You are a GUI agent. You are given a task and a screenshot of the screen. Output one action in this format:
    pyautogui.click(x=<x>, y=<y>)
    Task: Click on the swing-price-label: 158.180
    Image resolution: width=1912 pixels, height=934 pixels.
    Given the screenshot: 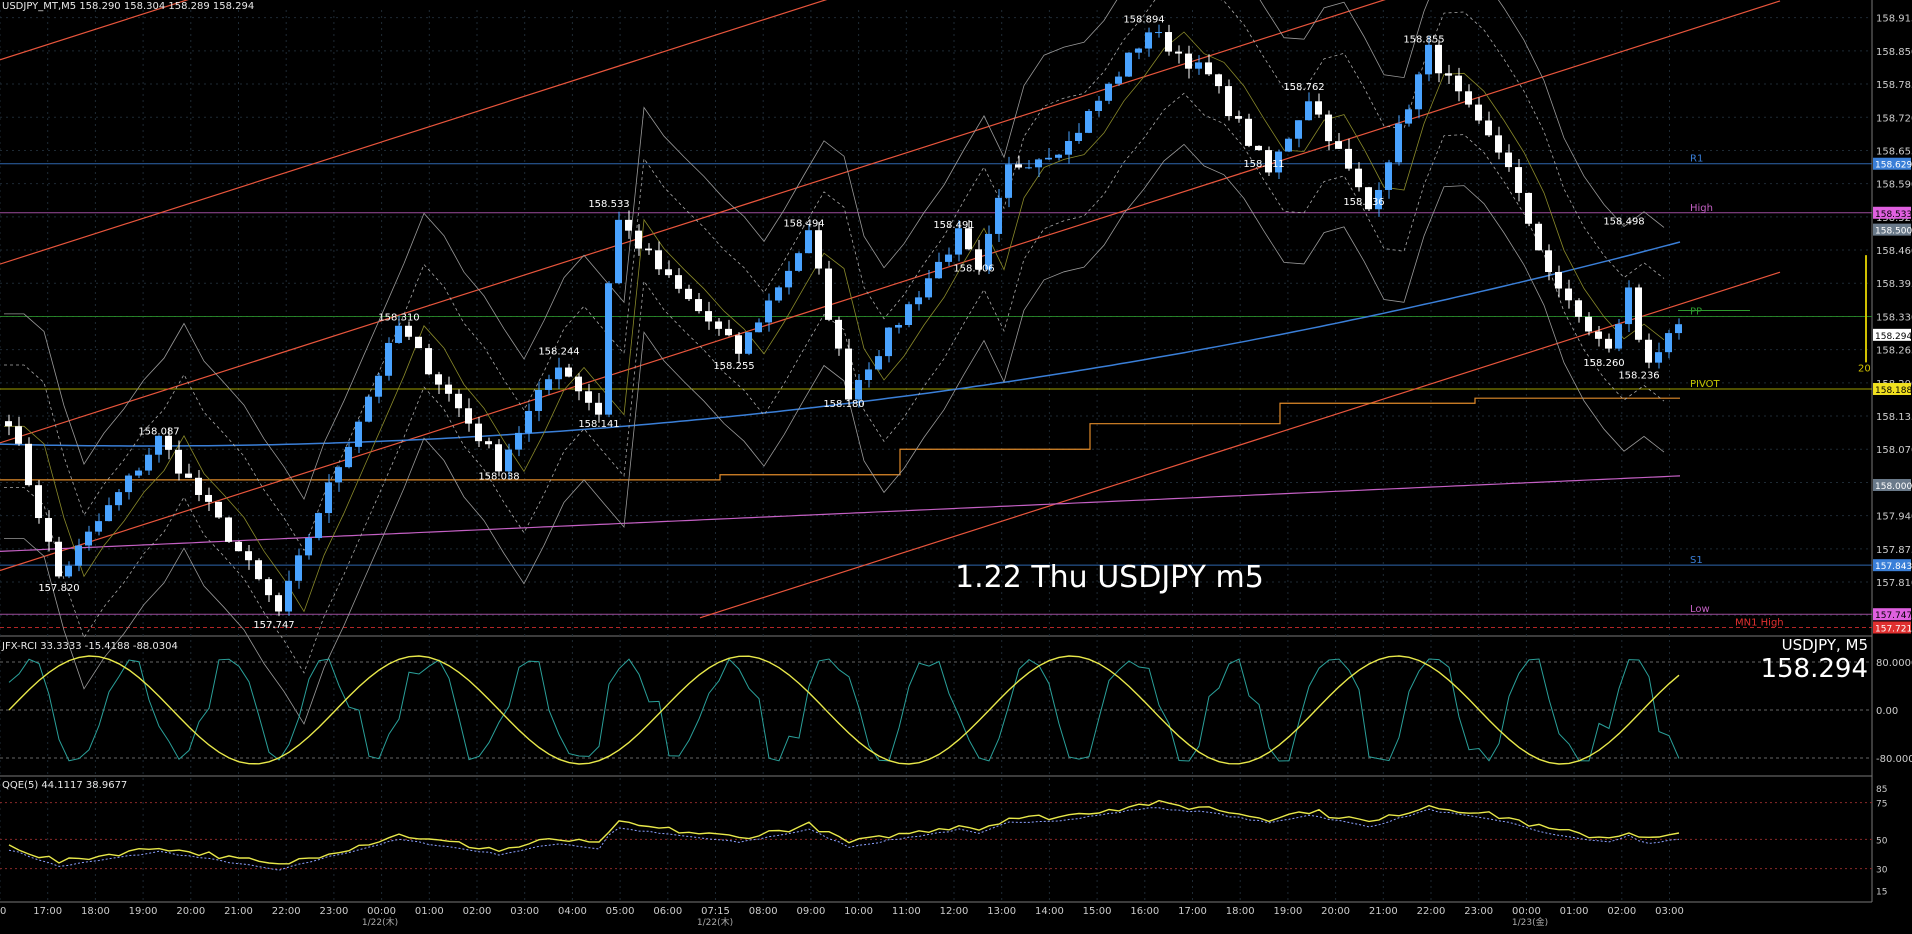 What is the action you would take?
    pyautogui.click(x=843, y=404)
    